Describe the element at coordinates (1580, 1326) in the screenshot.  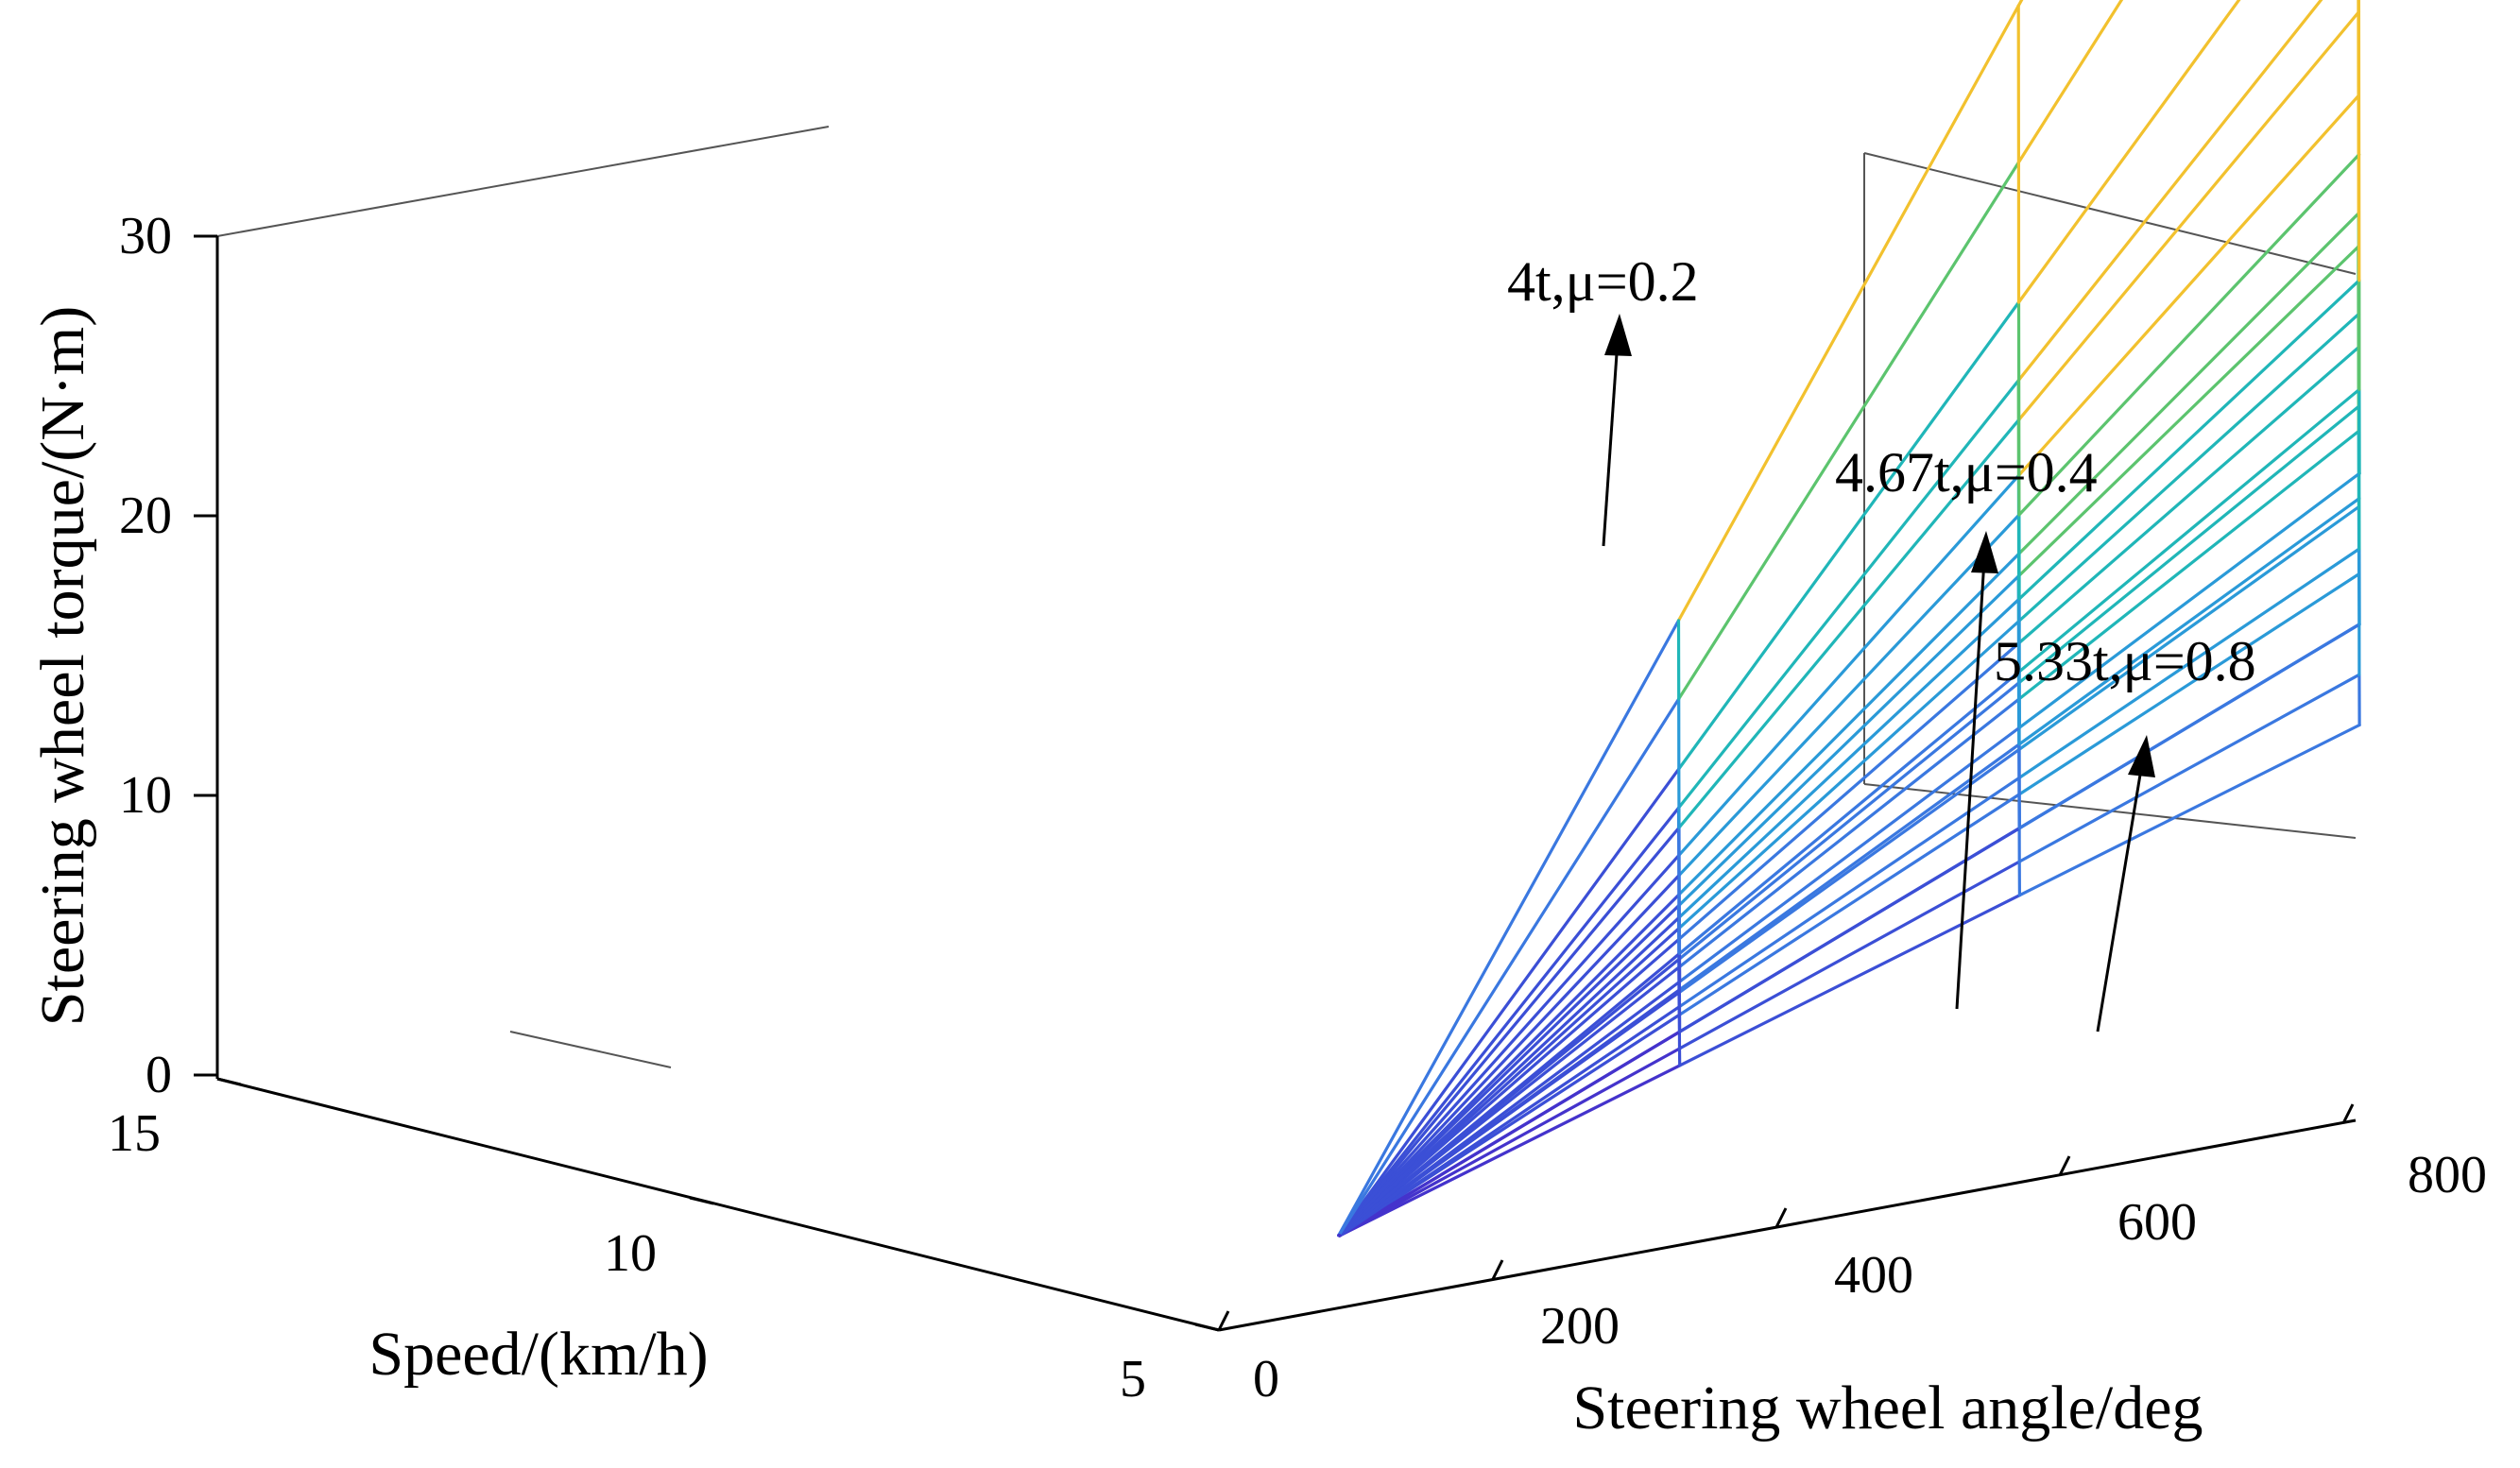
I see `x-tick-label-200: 200` at that location.